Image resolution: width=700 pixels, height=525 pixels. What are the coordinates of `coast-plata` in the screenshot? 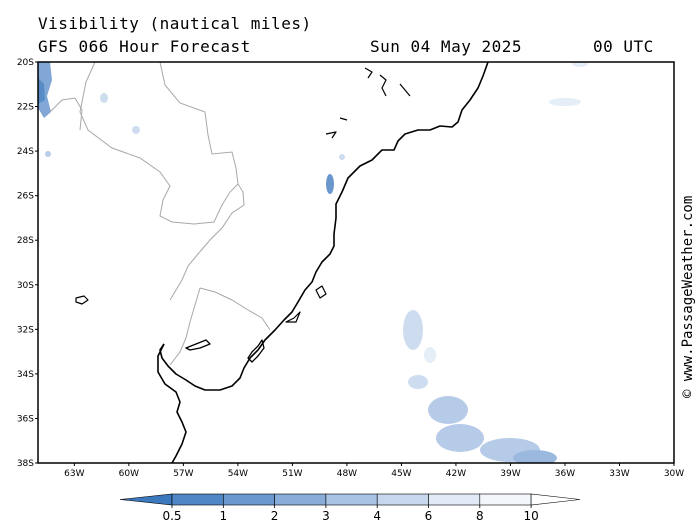 It's located at (172, 403).